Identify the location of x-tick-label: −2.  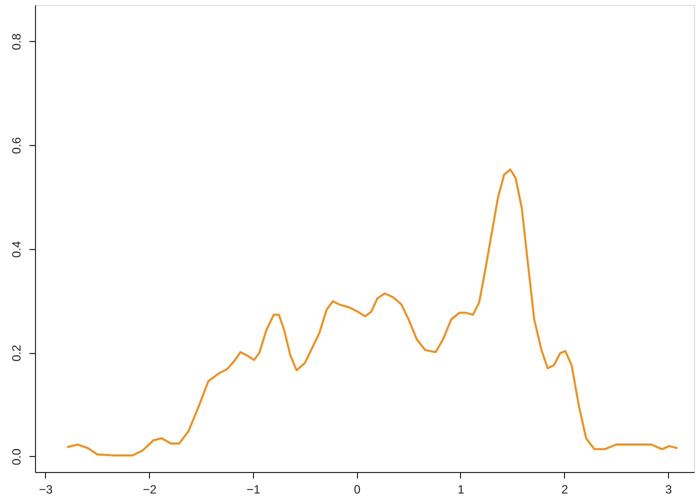
(149, 489).